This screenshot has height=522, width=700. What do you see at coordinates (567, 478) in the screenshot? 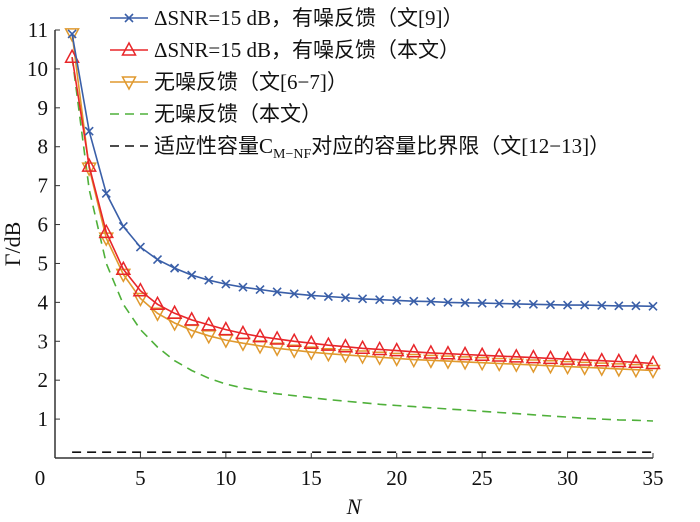
I see `x-tick-label: 30` at bounding box center [567, 478].